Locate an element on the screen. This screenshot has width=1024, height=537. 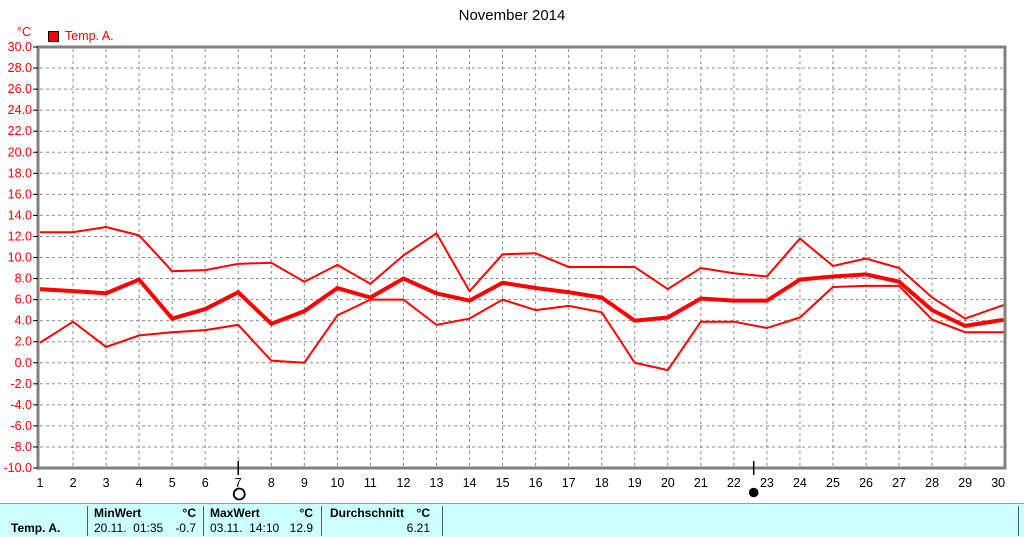
x-axis-day-label: 24 is located at coordinates (800, 483).